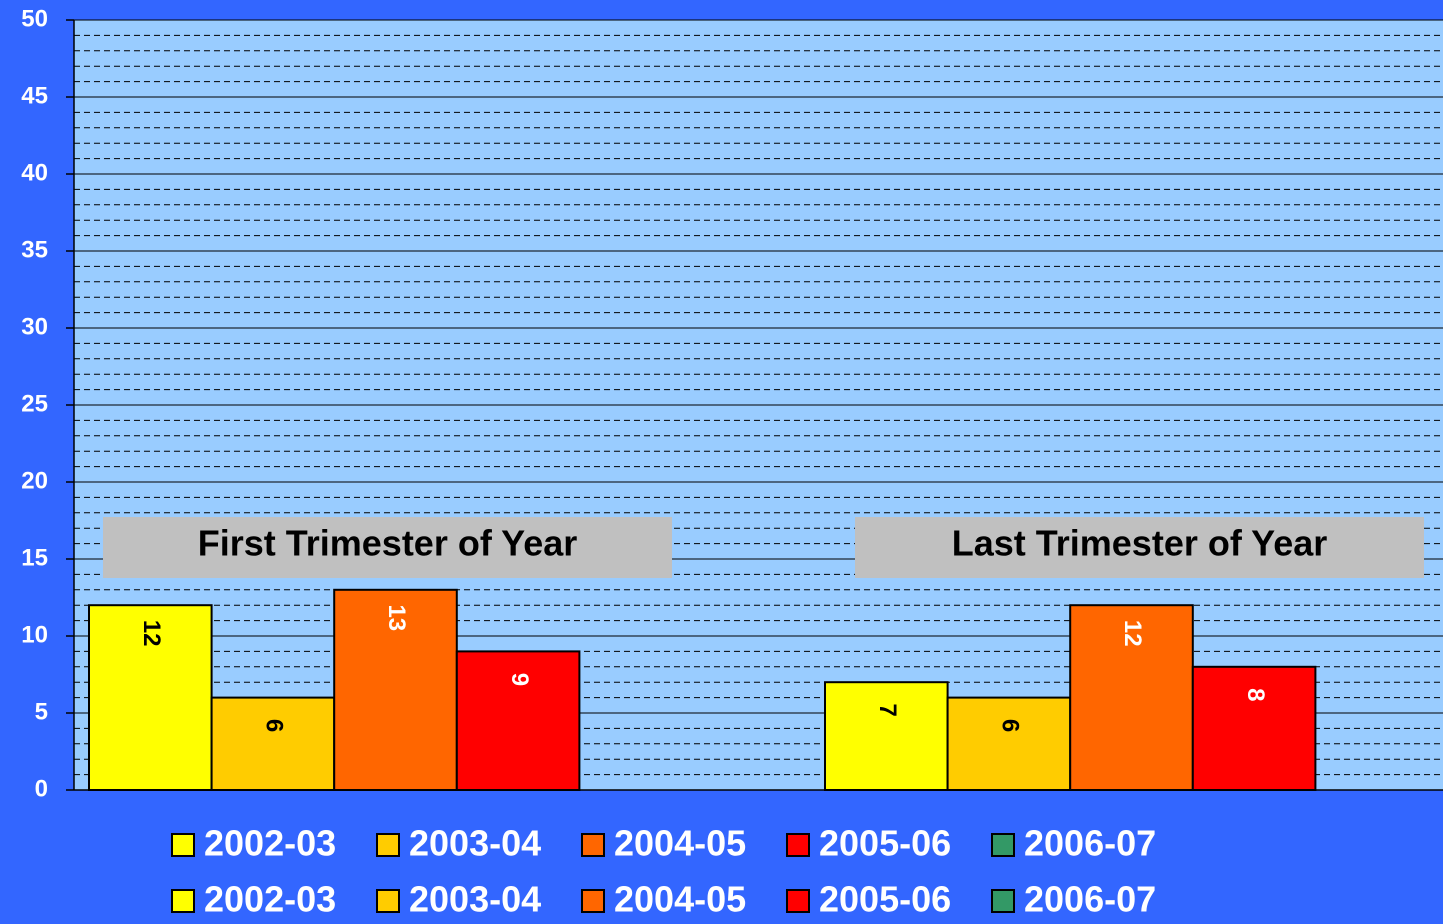 This screenshot has width=1443, height=924. Describe the element at coordinates (396, 617) in the screenshot. I see `data-label: 13` at that location.